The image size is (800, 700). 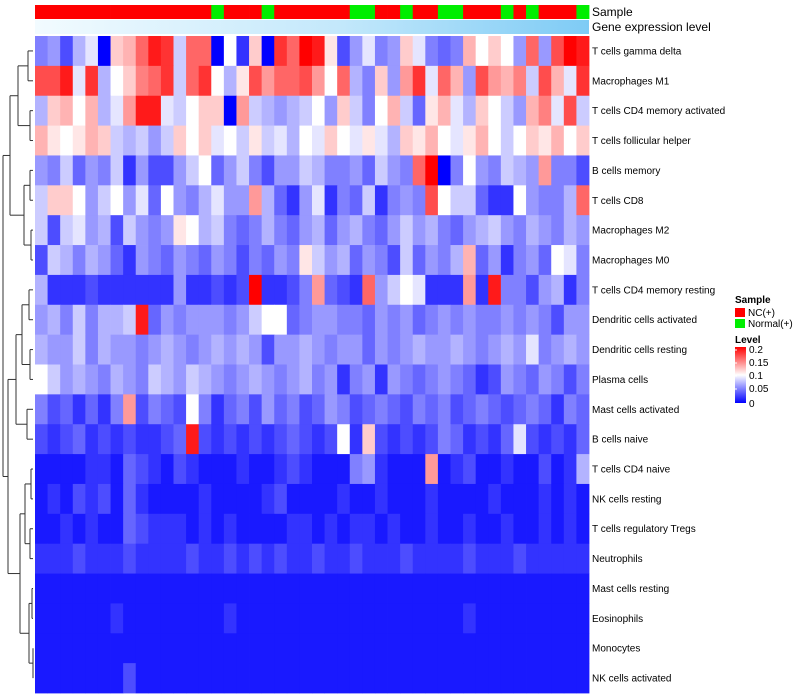 What do you see at coordinates (740, 323) in the screenshot?
I see `legend-normal-swatch` at bounding box center [740, 323].